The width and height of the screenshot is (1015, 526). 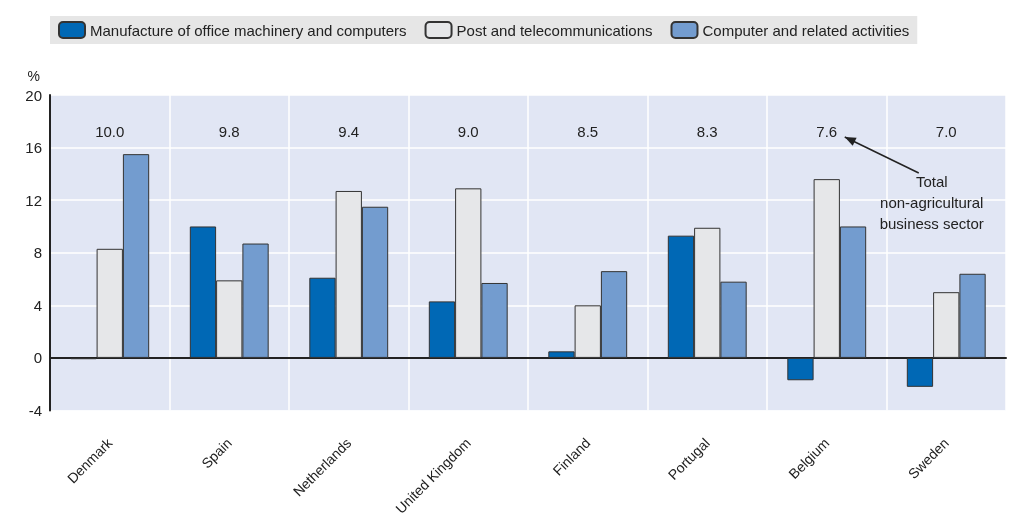 What do you see at coordinates (468, 131) in the screenshot?
I see `annotation: 9.0` at bounding box center [468, 131].